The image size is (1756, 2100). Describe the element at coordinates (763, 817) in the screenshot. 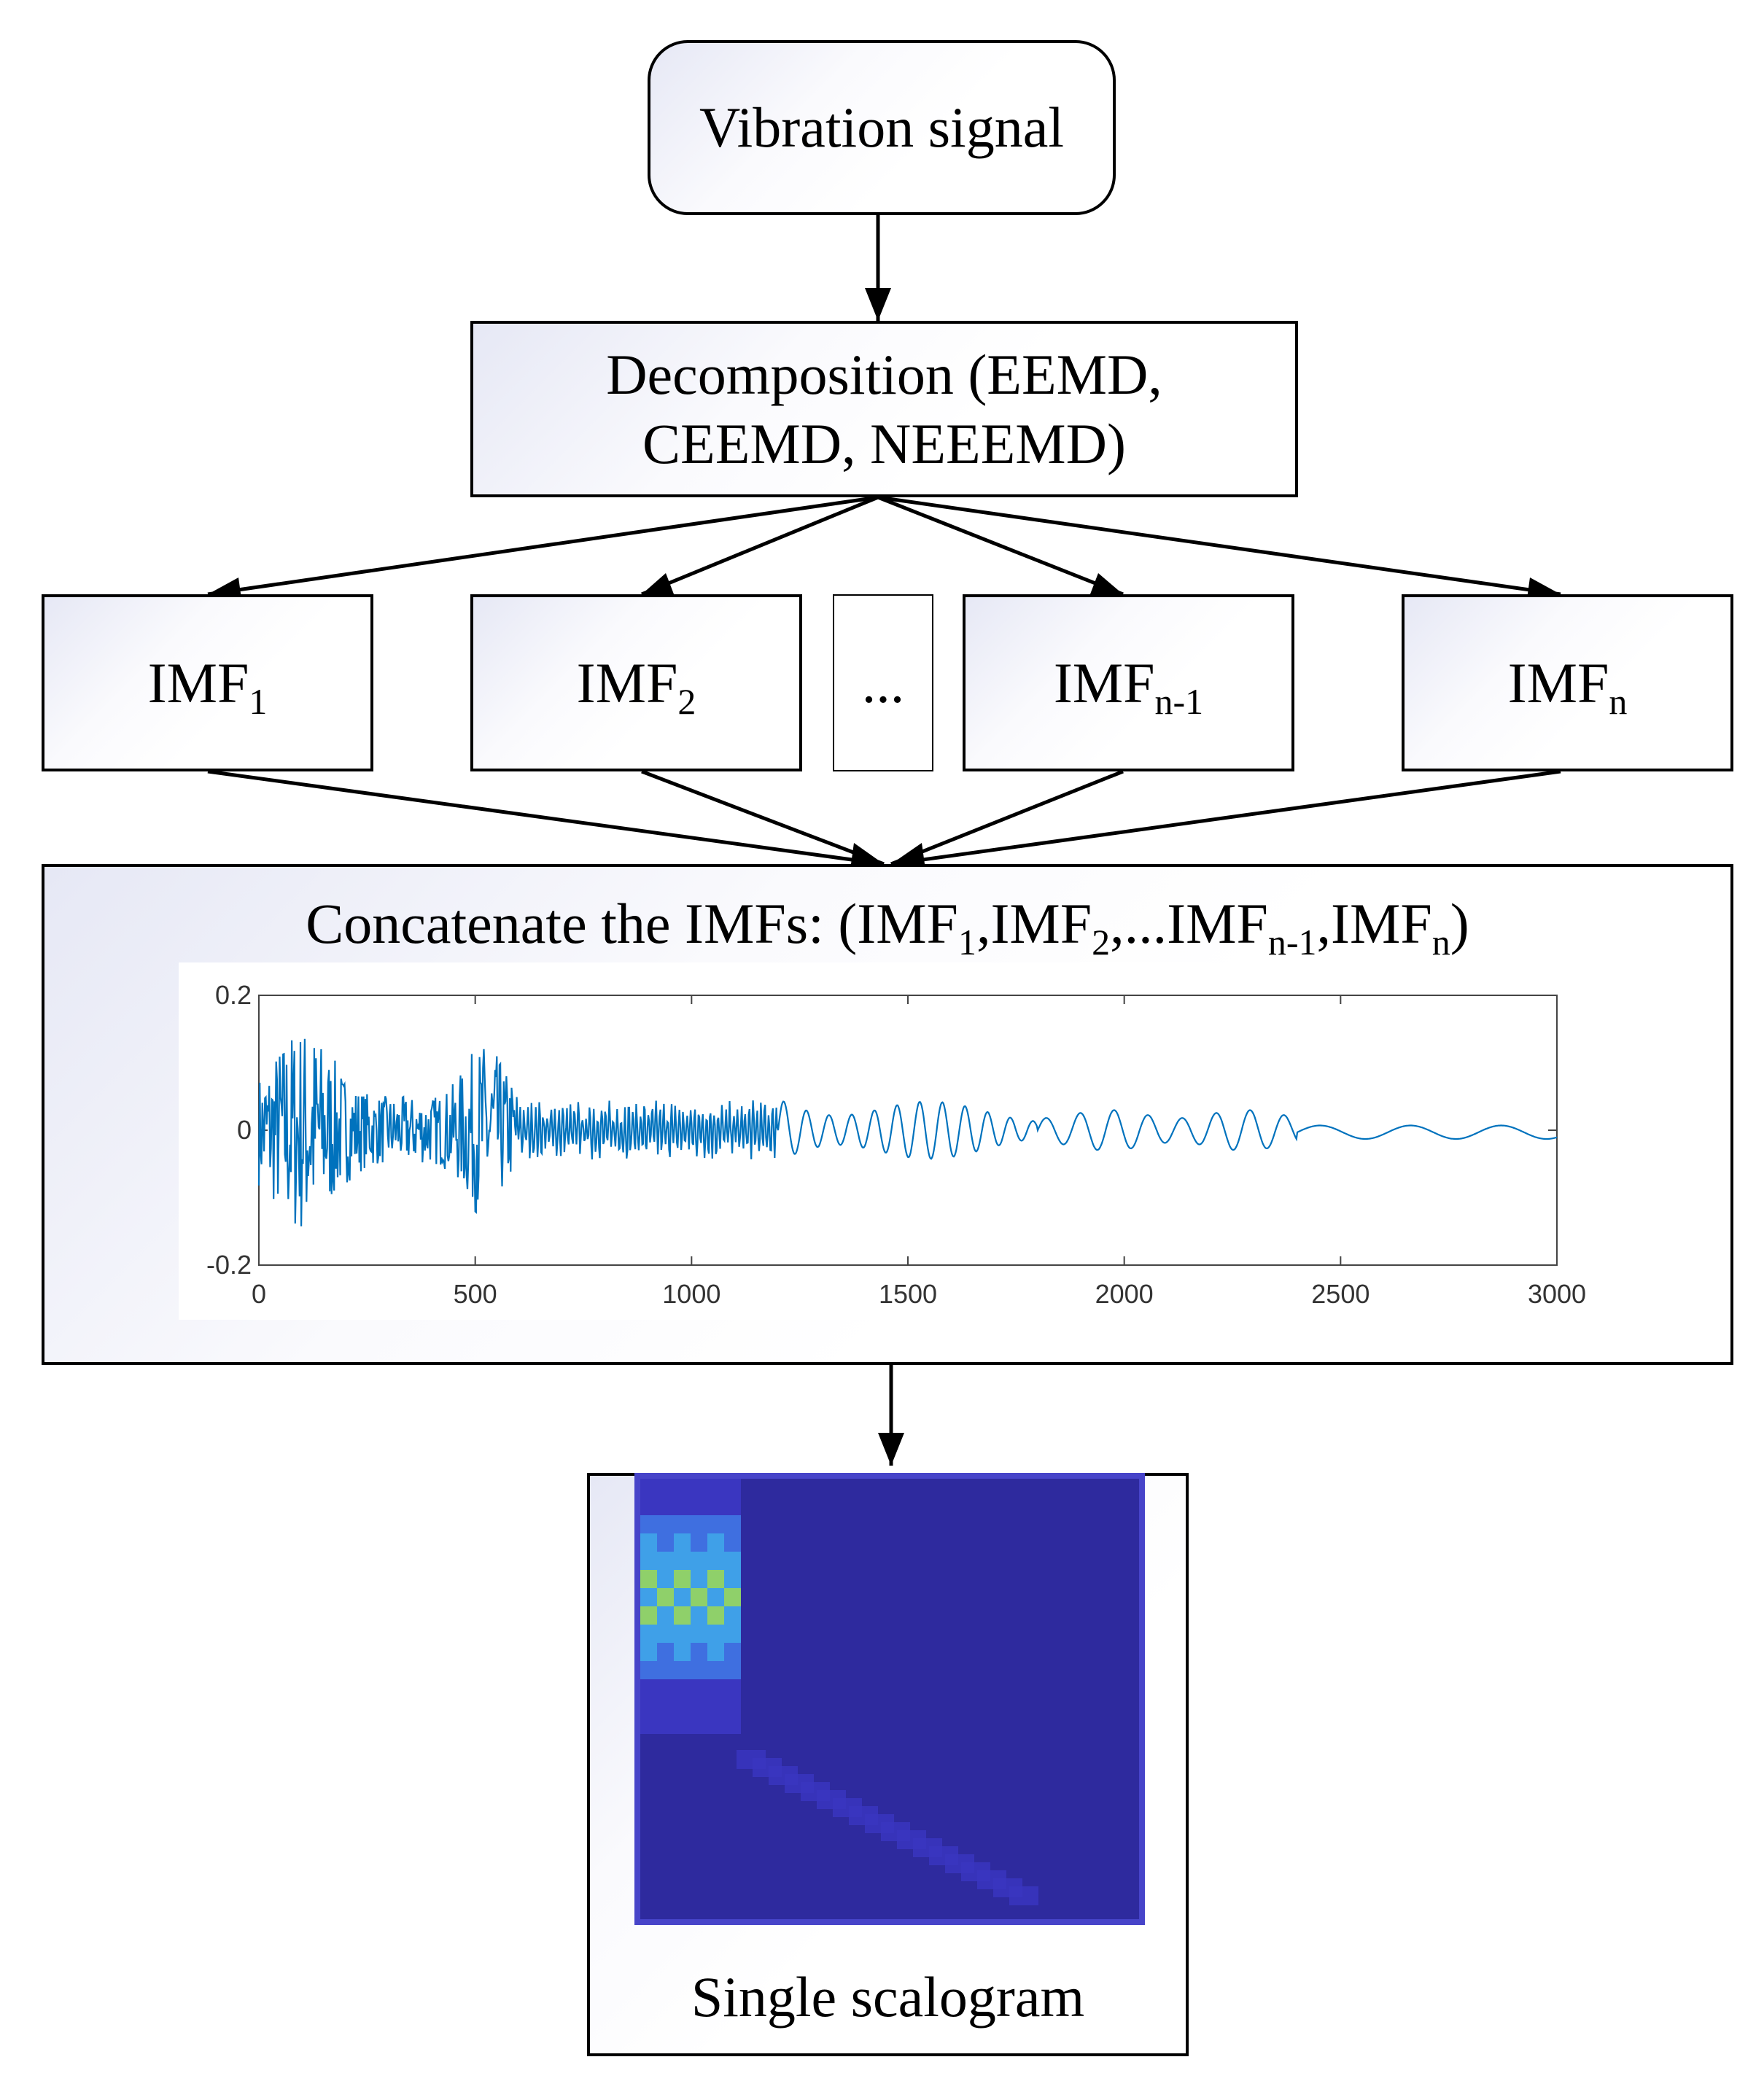

I see `arrow-imf2-to-concat` at that location.